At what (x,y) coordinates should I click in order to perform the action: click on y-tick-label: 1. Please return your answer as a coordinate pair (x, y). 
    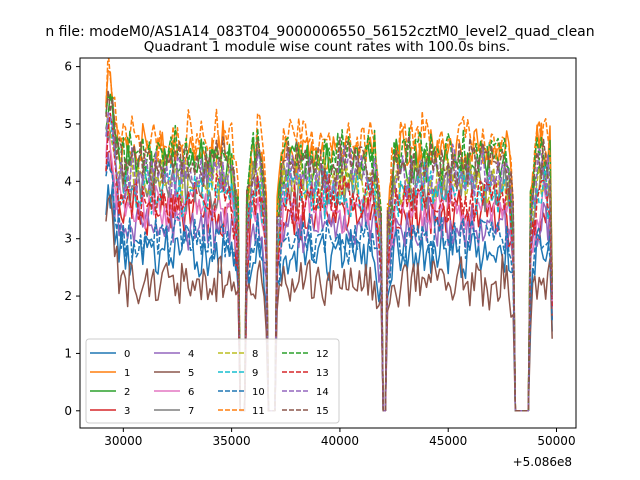
    Looking at the image, I should click on (68, 353).